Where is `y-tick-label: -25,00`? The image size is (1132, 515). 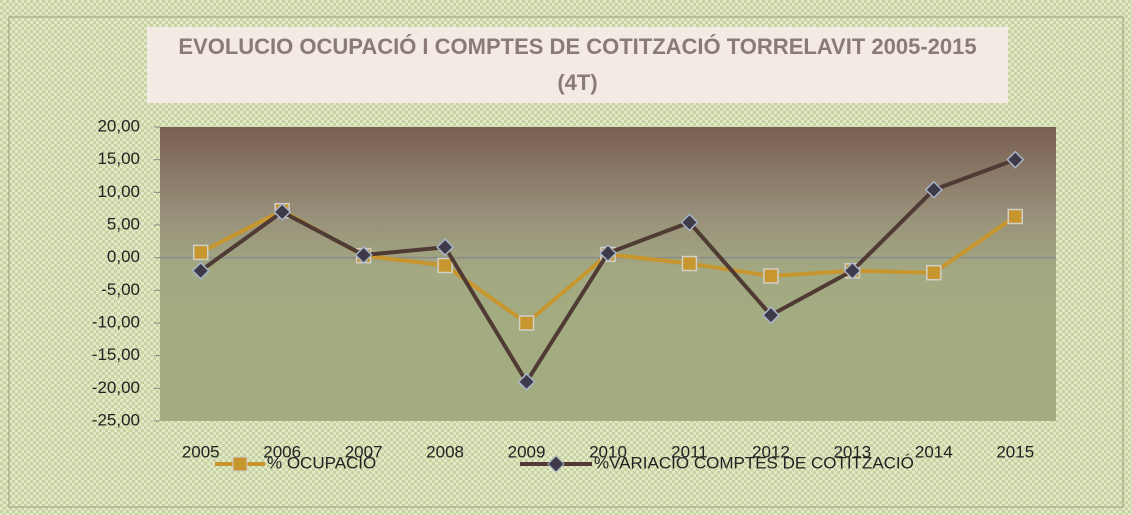 y-tick-label: -25,00 is located at coordinates (116, 419).